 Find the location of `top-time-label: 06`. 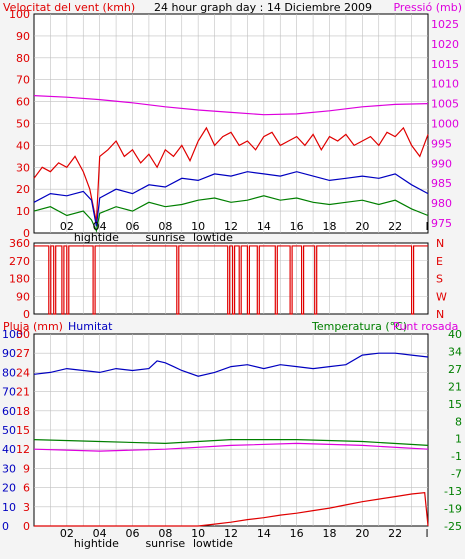

top-time-label: 06 is located at coordinates (133, 226).